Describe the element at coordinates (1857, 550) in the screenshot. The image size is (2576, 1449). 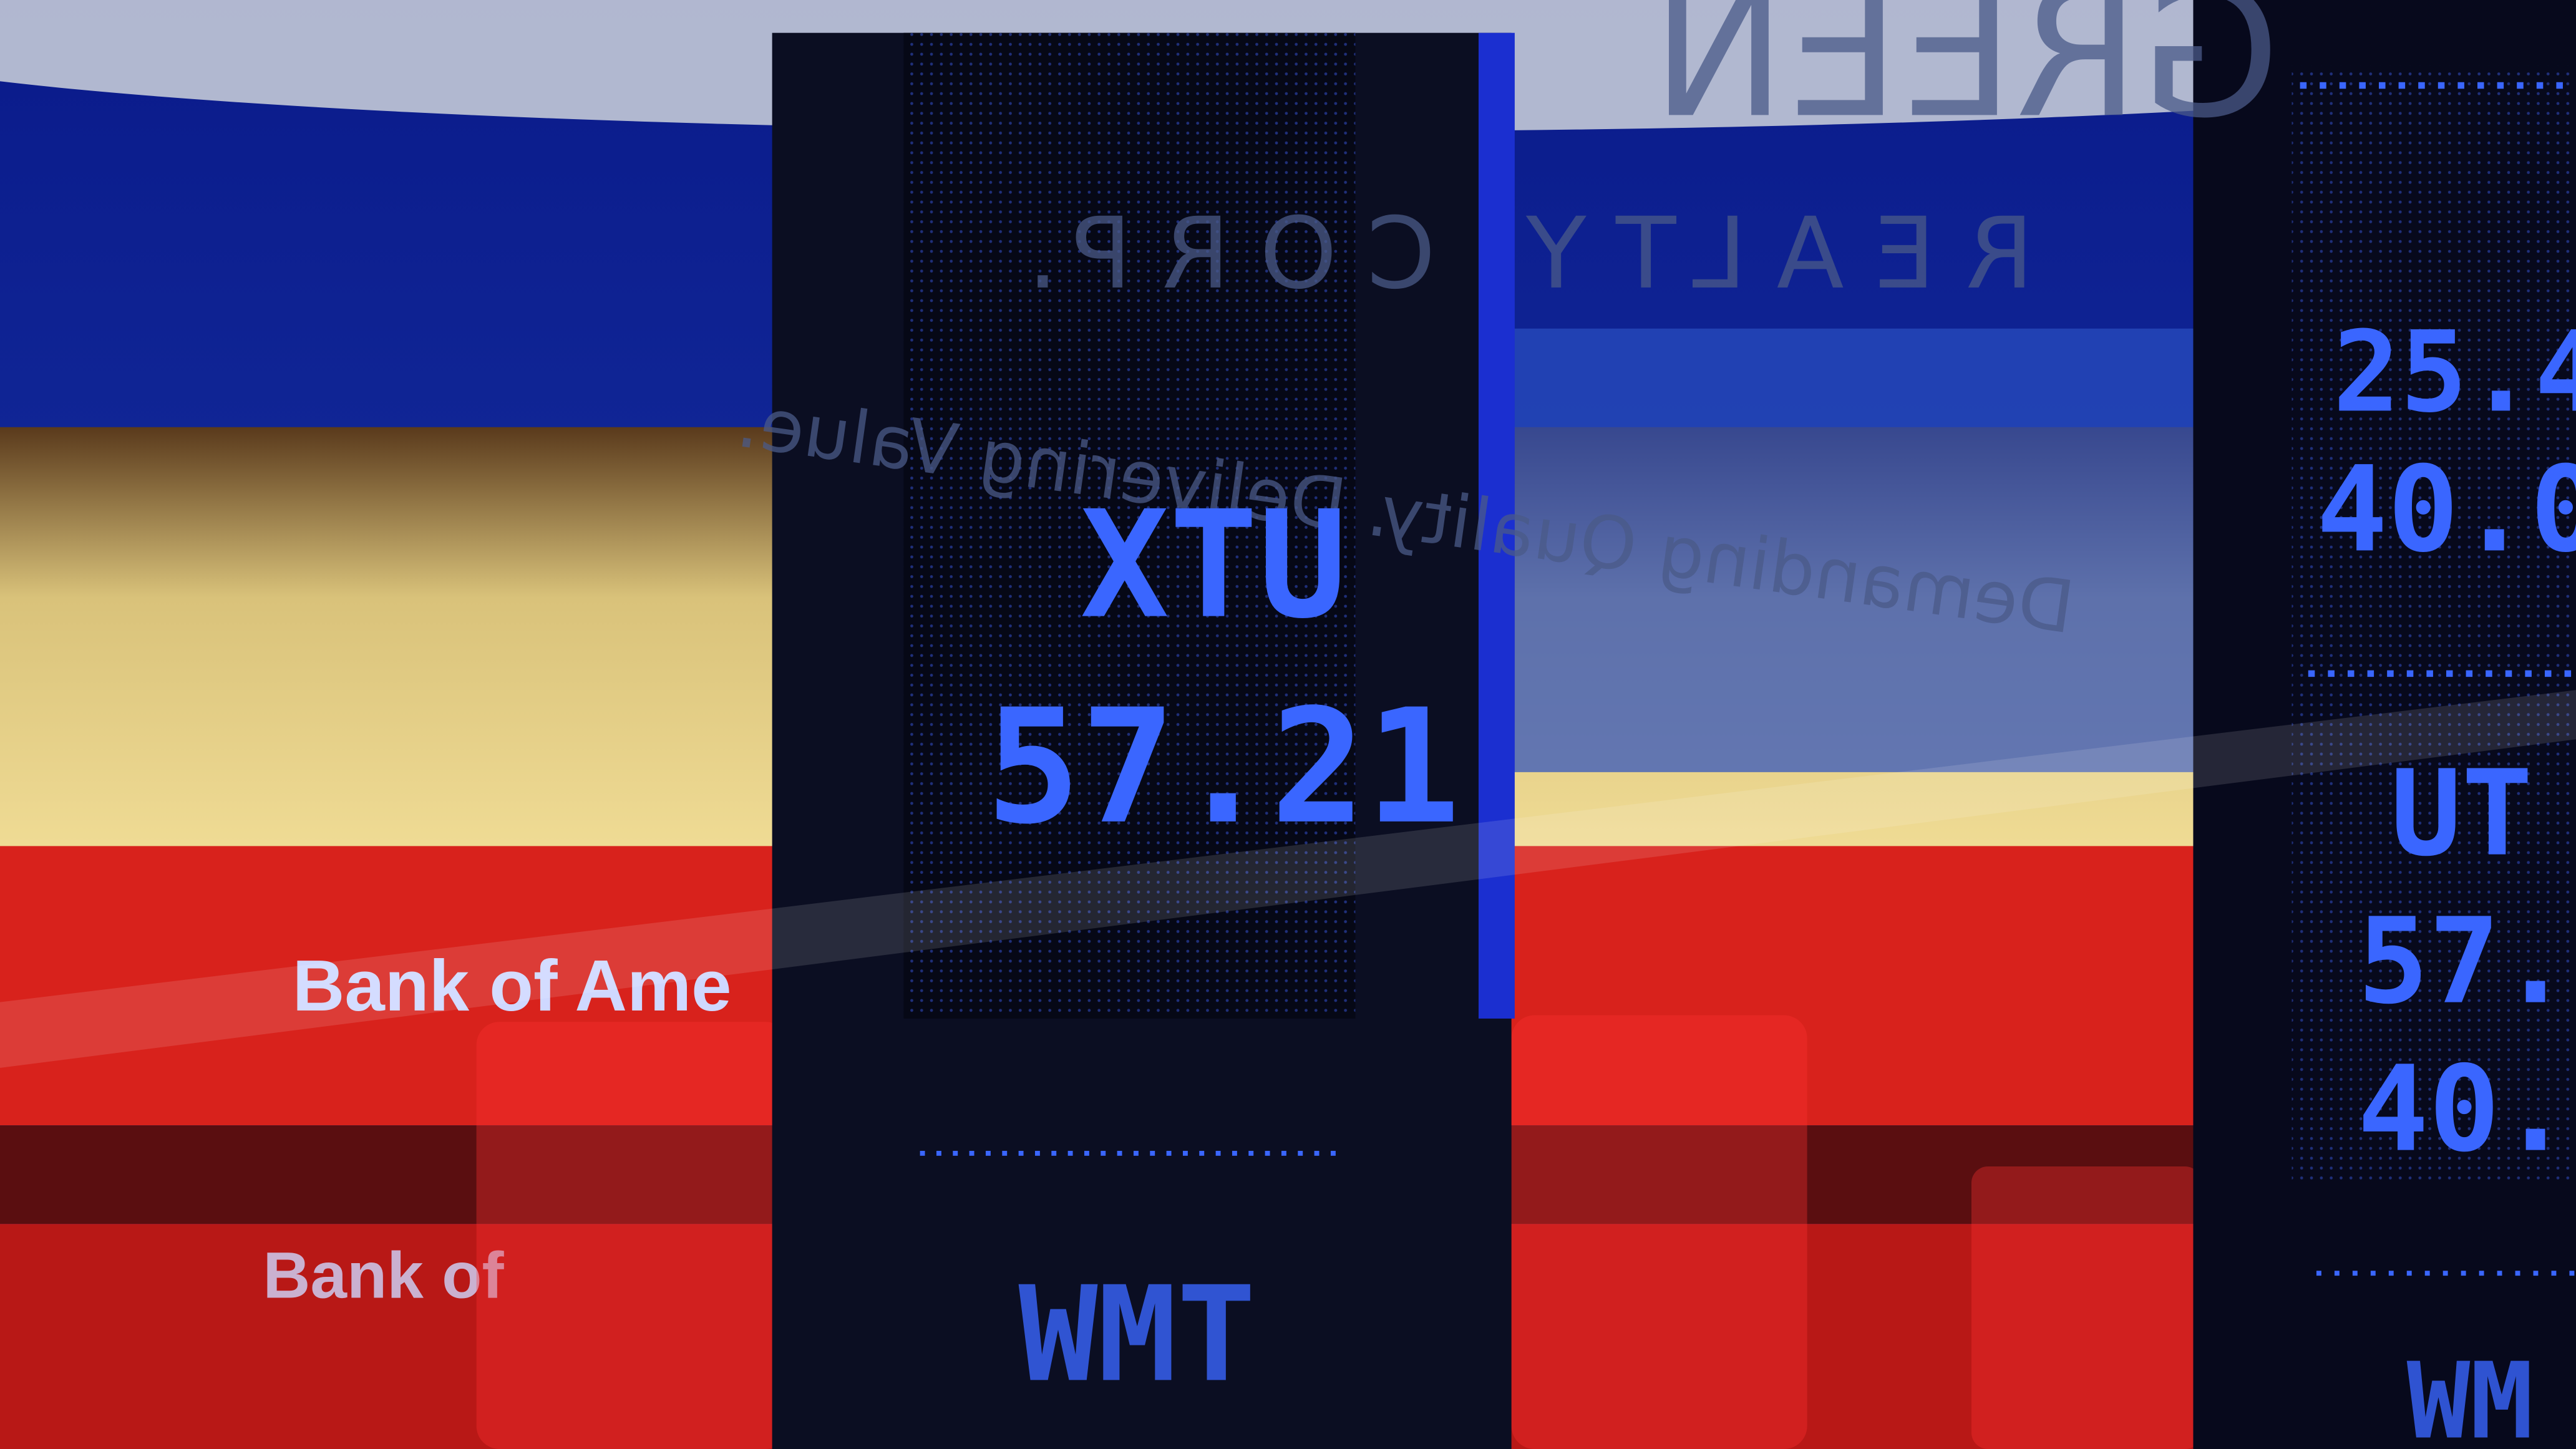
I see `window` at that location.